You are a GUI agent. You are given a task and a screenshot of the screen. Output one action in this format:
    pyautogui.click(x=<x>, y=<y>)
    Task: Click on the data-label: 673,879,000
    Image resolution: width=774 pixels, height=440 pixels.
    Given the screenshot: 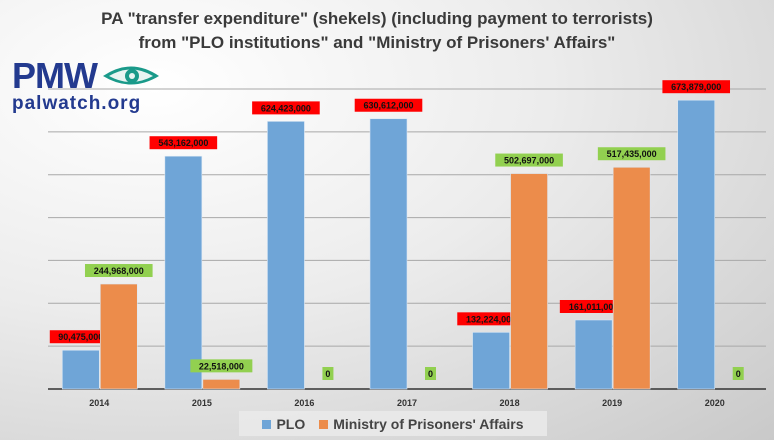 What is the action you would take?
    pyautogui.click(x=696, y=87)
    